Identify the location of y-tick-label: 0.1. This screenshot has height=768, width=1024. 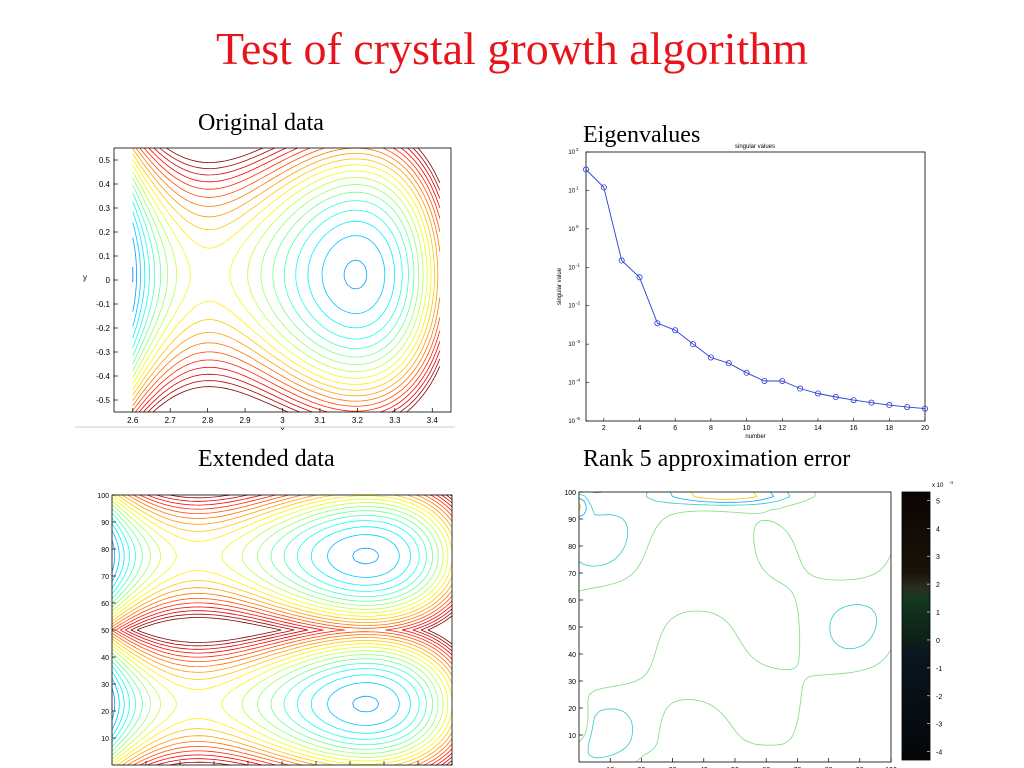
(105, 256).